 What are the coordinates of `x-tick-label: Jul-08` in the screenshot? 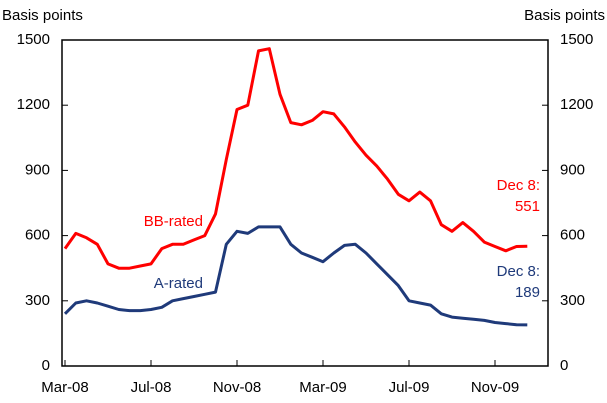 It's located at (151, 387).